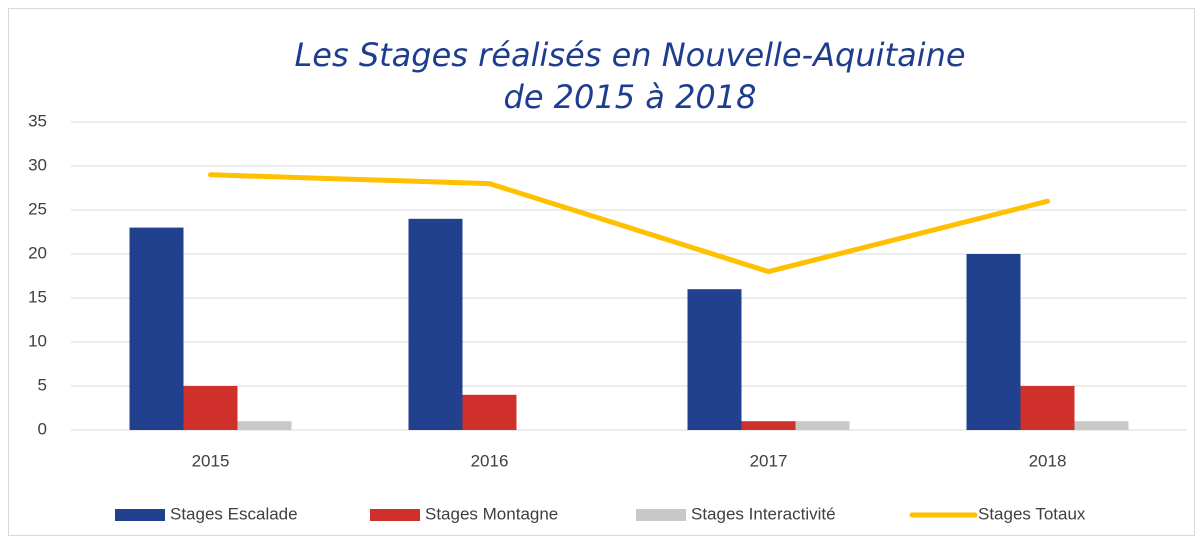 The width and height of the screenshot is (1203, 544). What do you see at coordinates (490, 460) in the screenshot?
I see `x-tick-label: 2016` at bounding box center [490, 460].